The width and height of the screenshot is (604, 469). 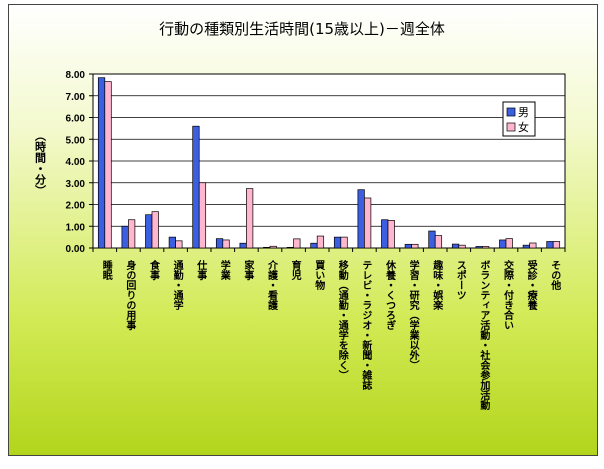 What do you see at coordinates (460, 280) in the screenshot?
I see `x-category-label: スポーツ` at bounding box center [460, 280].